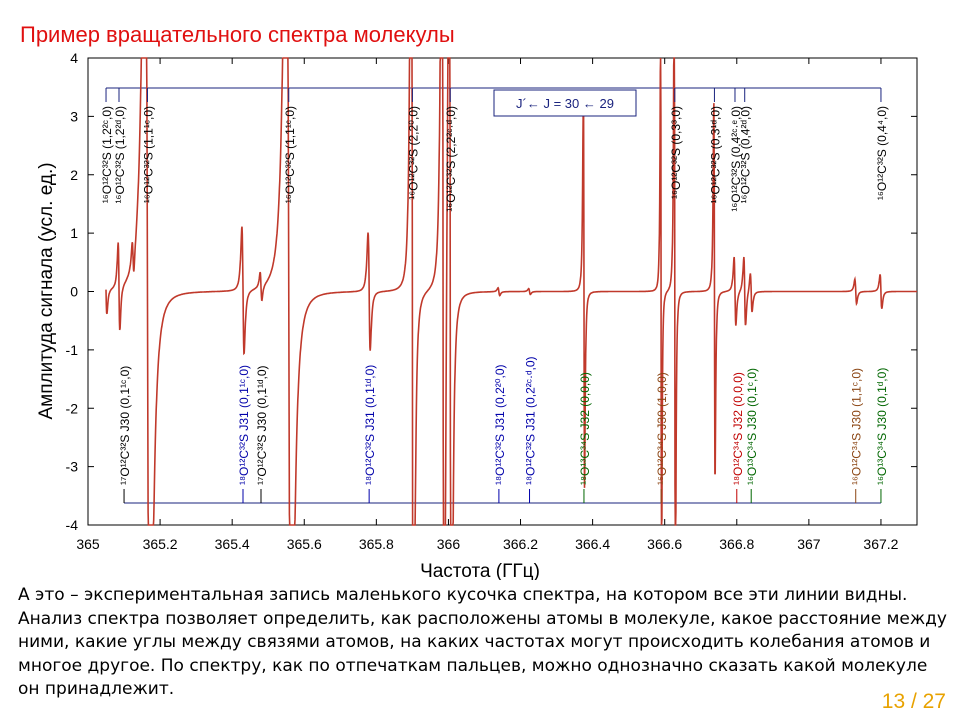 The image size is (960, 720). Describe the element at coordinates (500, 424) in the screenshot. I see `bottom-assignment-label: ¹⁸O¹²C³²S J31 (0,2²⁰,0)` at that location.